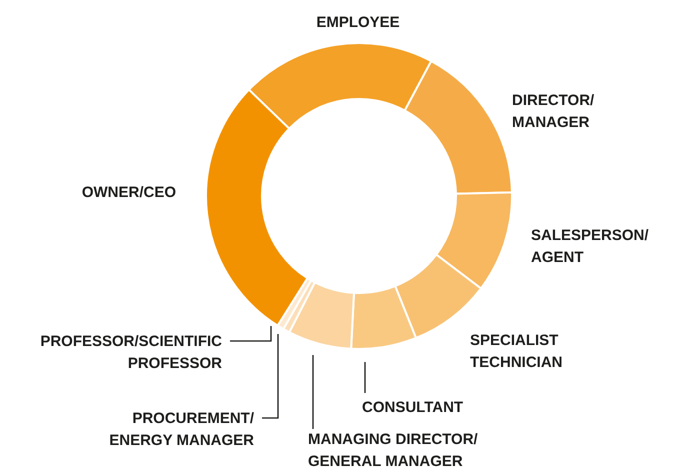 The width and height of the screenshot is (683, 471). Describe the element at coordinates (131, 352) in the screenshot. I see `slice-label: PROFESSOR/SCIENTIFIC PROFESSOR` at that location.